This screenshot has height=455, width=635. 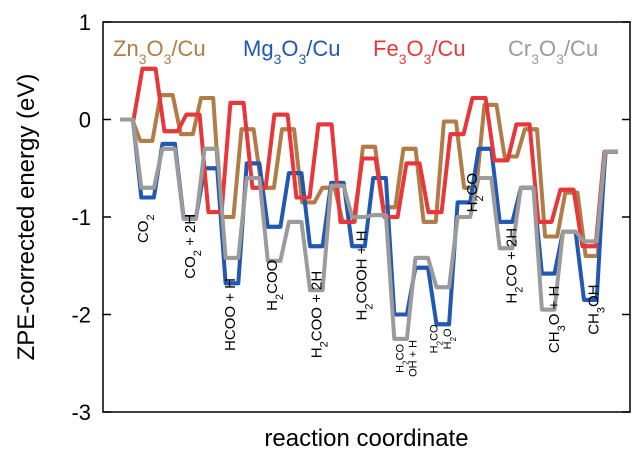 What do you see at coordinates (85, 22) in the screenshot?
I see `y-tick-label: 1` at bounding box center [85, 22].